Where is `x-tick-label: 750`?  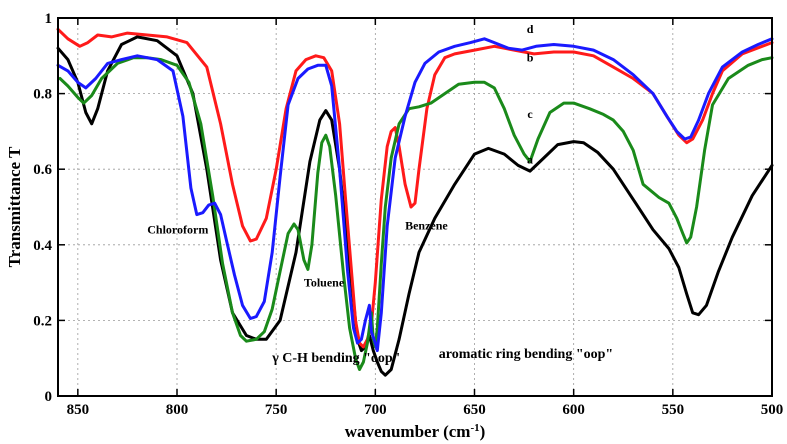
x-tick-label: 750 is located at coordinates (276, 410).